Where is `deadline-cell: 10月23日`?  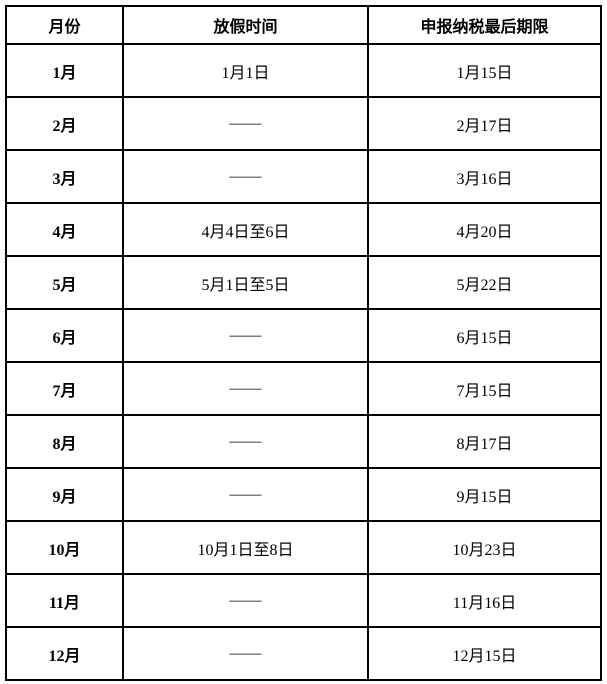 deadline-cell: 10月23日 is located at coordinates (484, 547).